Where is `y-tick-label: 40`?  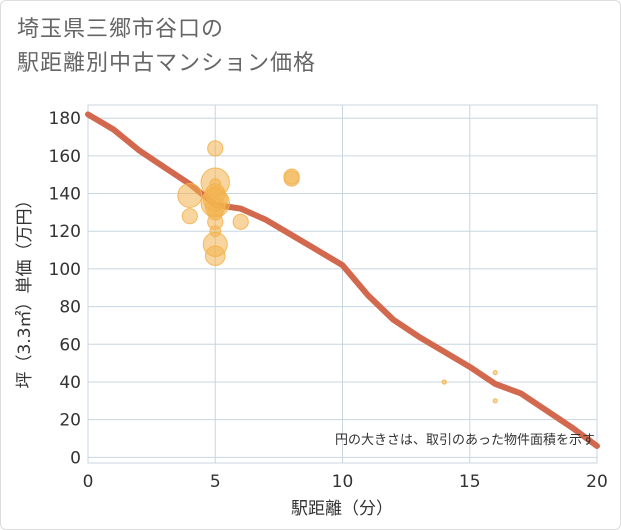
y-tick-label: 40 is located at coordinates (70, 383).